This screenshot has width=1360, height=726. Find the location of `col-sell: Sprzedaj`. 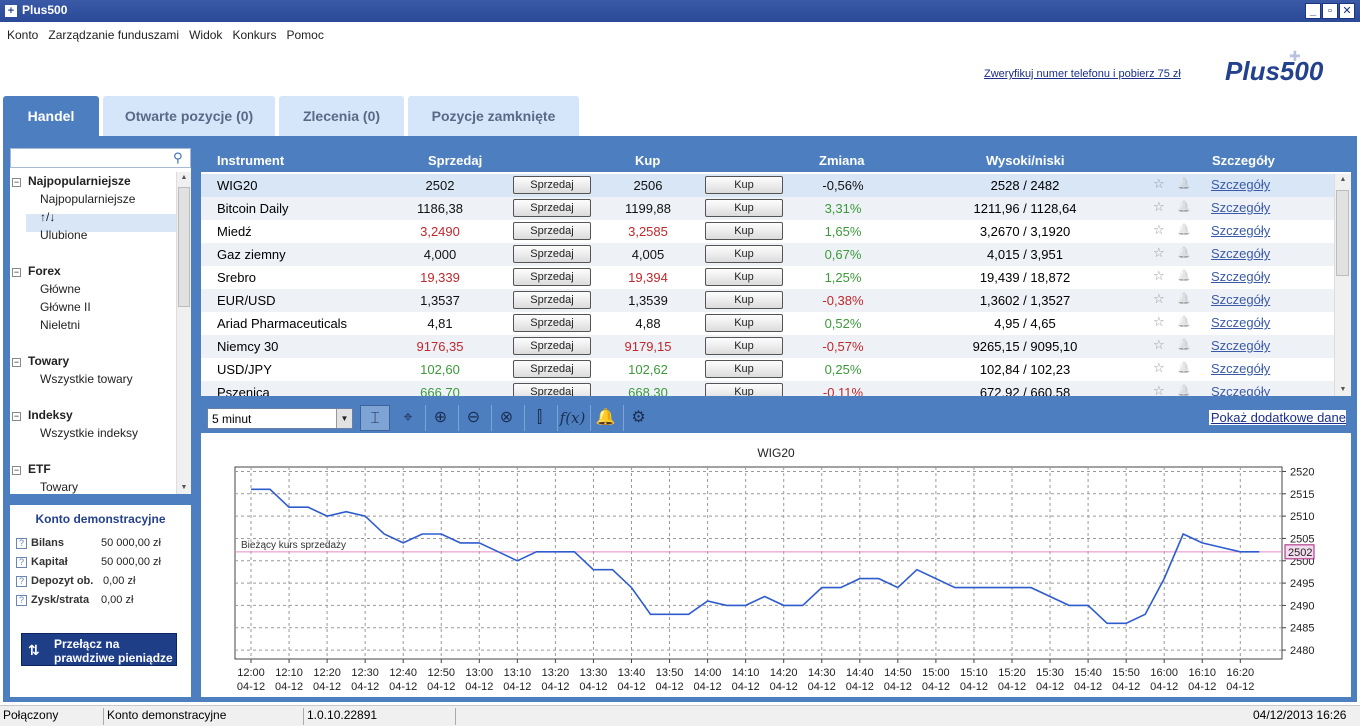

col-sell: Sprzedaj is located at coordinates (455, 160).